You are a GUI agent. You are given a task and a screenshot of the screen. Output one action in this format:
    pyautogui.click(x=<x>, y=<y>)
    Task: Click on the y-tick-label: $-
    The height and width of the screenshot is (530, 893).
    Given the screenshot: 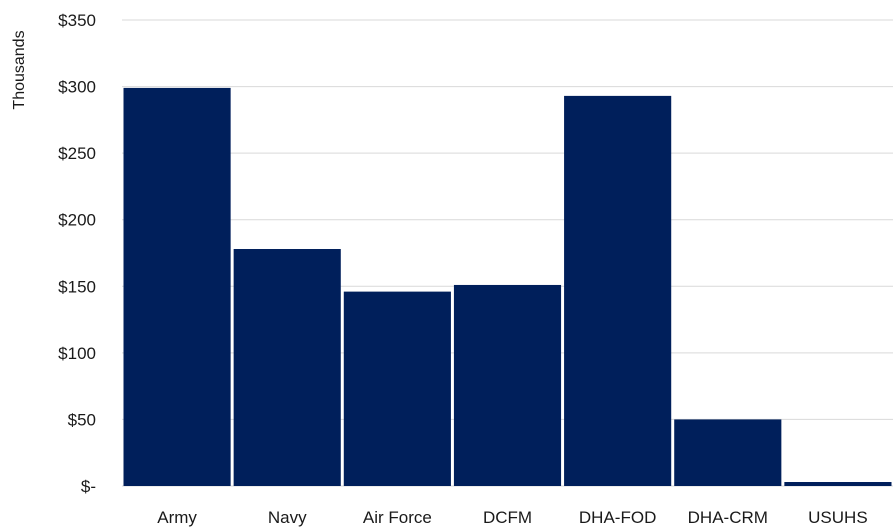 What is the action you would take?
    pyautogui.click(x=88, y=486)
    